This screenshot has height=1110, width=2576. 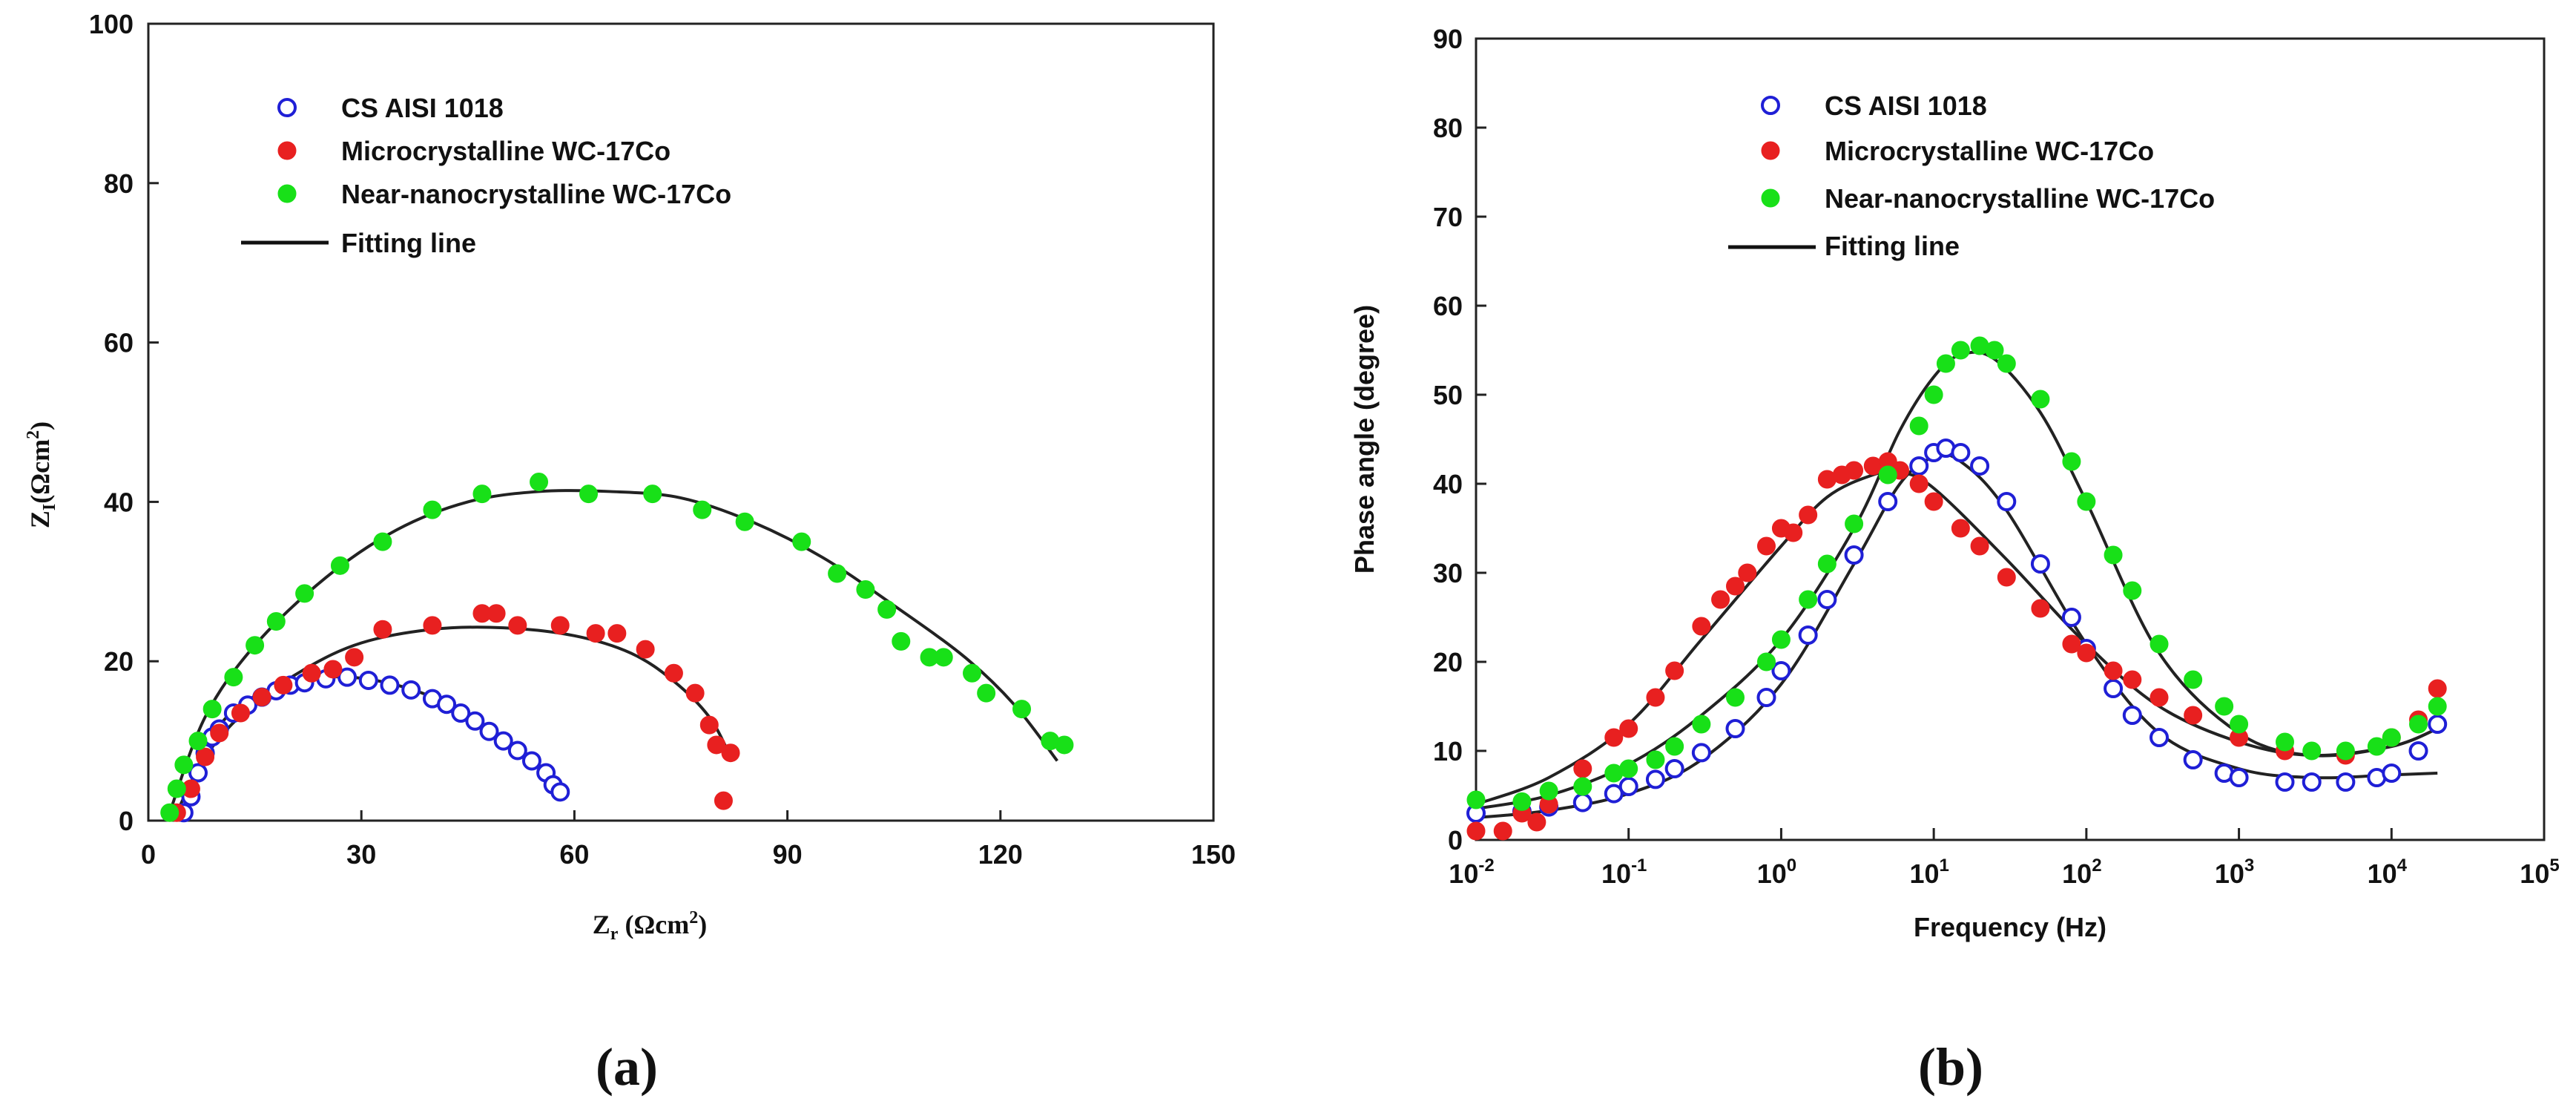 What do you see at coordinates (423, 108) in the screenshot?
I see `legend-a-series-1: CS AISI 1018` at bounding box center [423, 108].